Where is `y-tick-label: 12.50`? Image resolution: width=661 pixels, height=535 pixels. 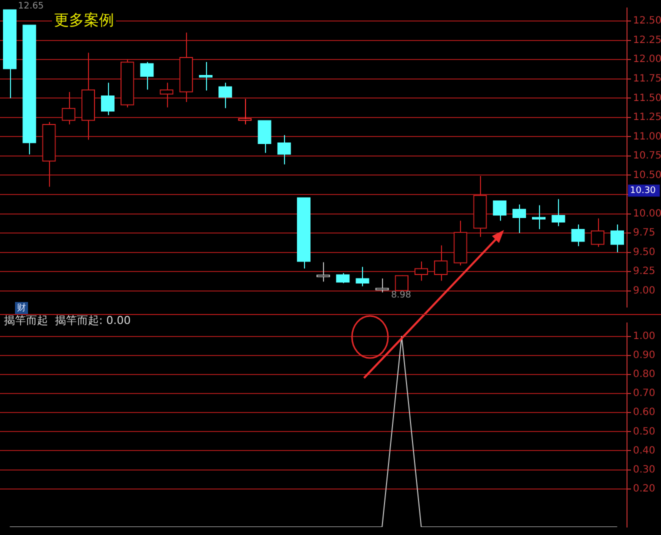
y-tick-label: 12.50 is located at coordinates (647, 21).